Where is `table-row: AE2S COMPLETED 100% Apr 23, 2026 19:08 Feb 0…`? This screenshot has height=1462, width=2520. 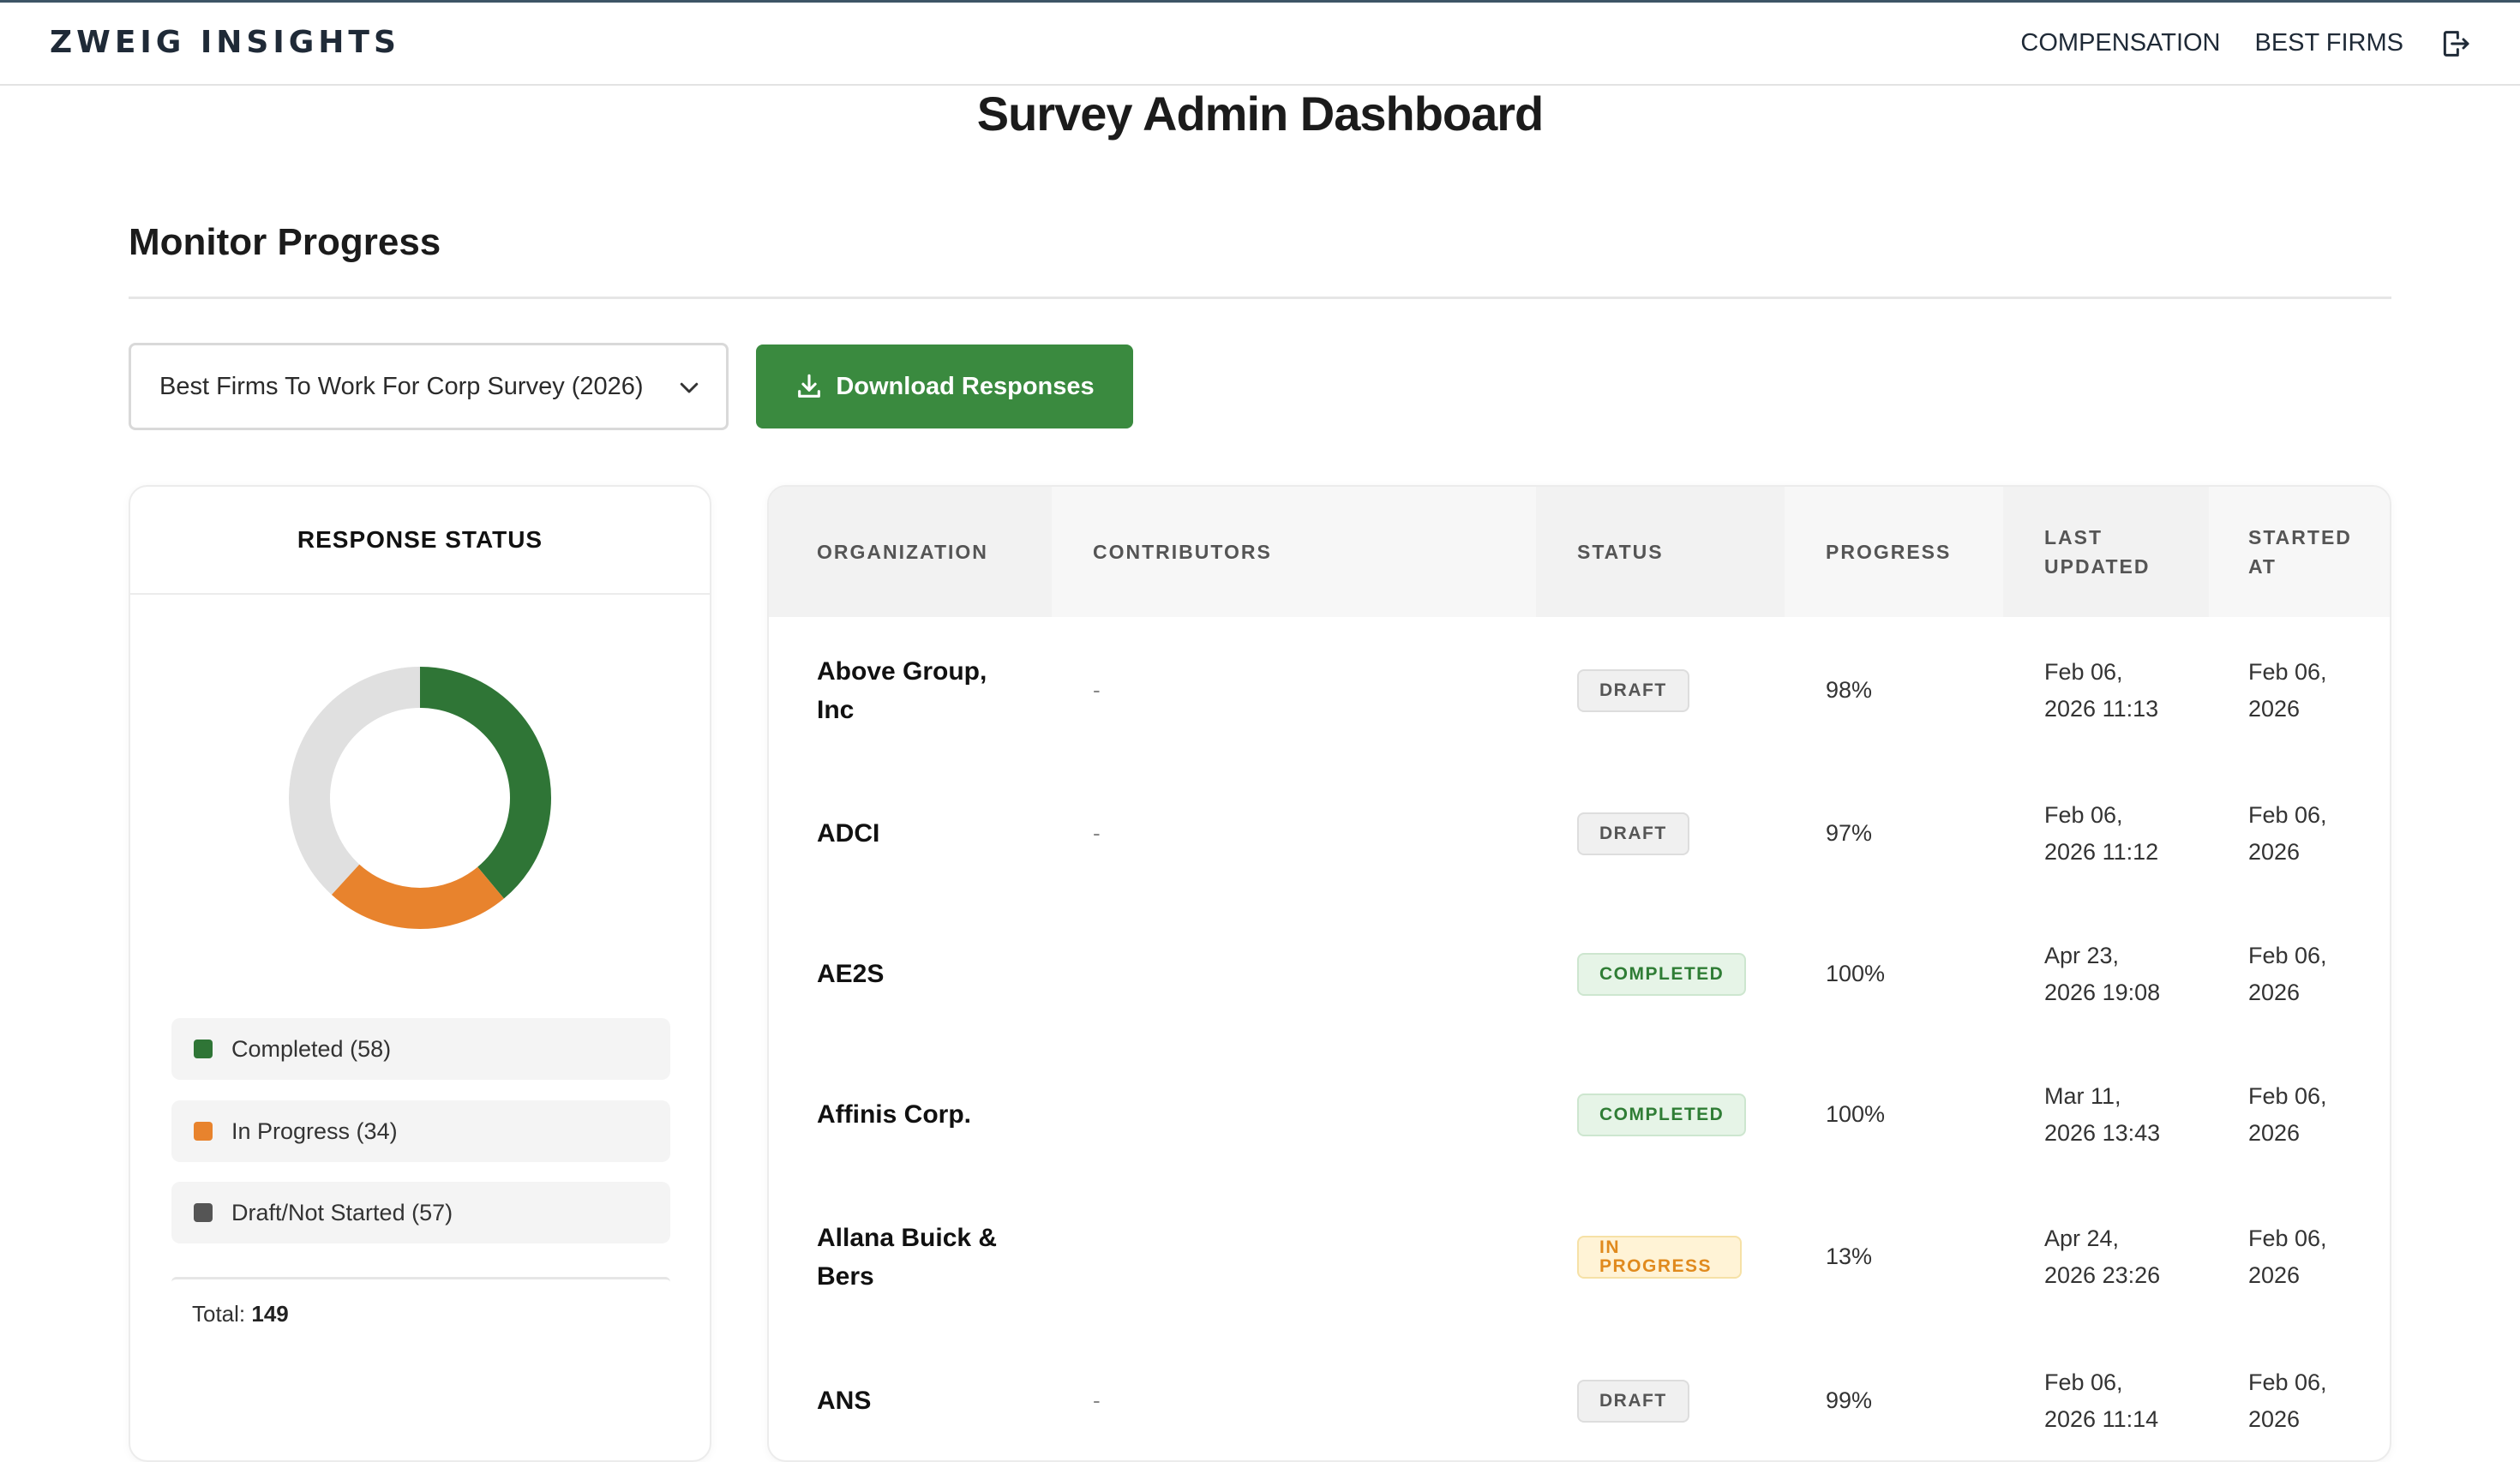 table-row: AE2S COMPLETED 100% Apr 23, 2026 19:08 Feb 0… is located at coordinates (1579, 974).